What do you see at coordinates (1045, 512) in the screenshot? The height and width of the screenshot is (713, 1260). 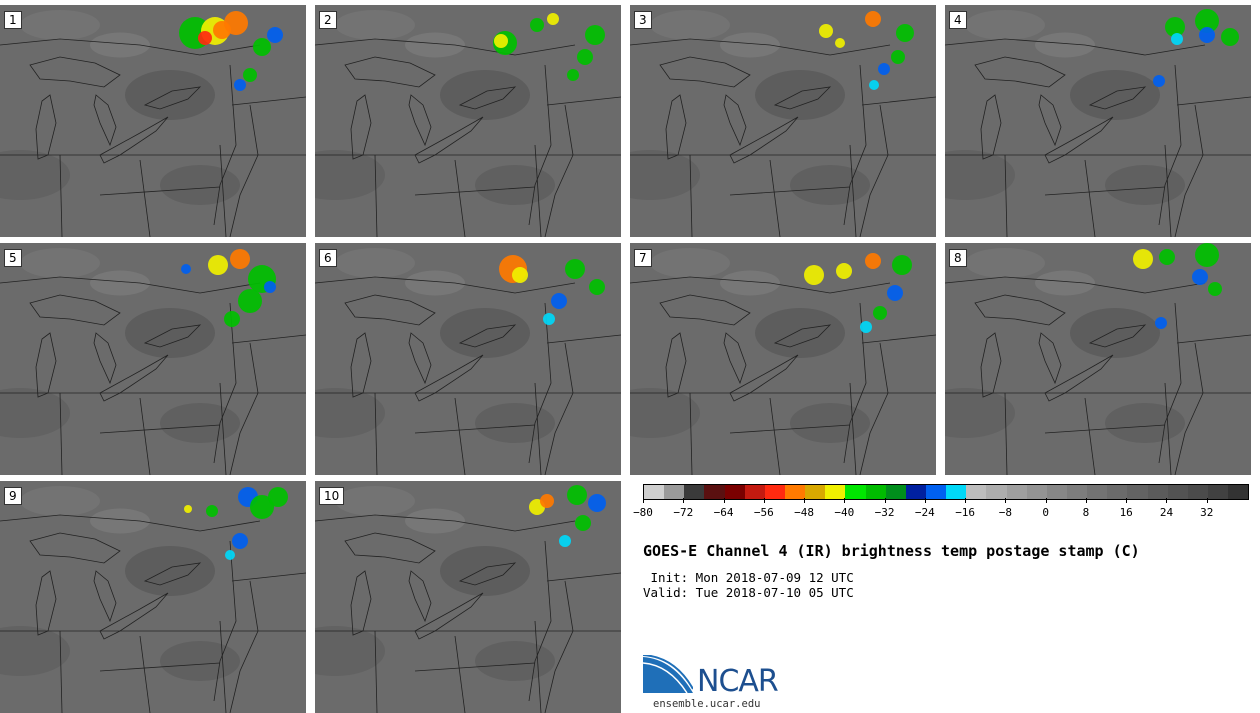 I see `colorbar-tick-label: 0` at bounding box center [1045, 512].